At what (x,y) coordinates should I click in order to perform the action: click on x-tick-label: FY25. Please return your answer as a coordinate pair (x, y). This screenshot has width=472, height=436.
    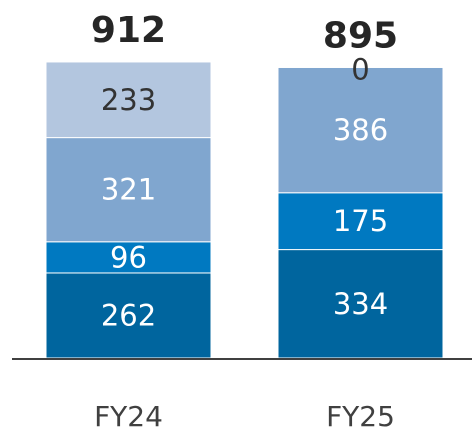
    Looking at the image, I should click on (360, 416).